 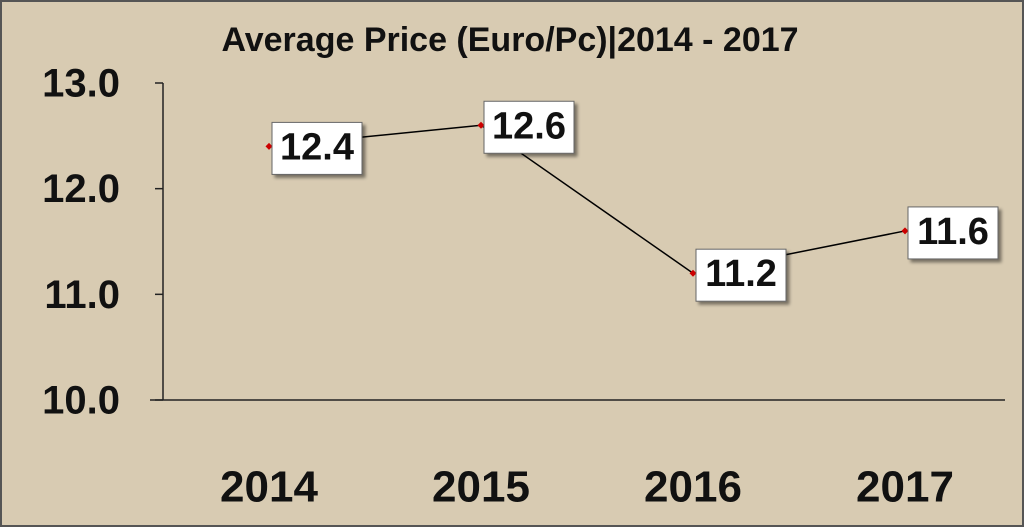 What do you see at coordinates (81, 84) in the screenshot?
I see `y-tick-label: 13.0` at bounding box center [81, 84].